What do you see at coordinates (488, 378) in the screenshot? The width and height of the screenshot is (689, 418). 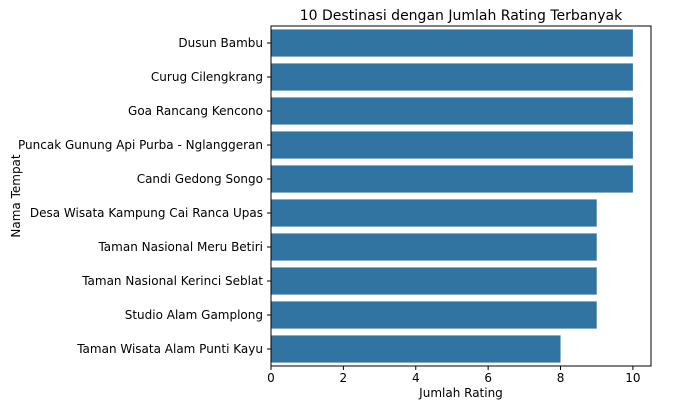 I see `x-tick-label: 6` at bounding box center [488, 378].